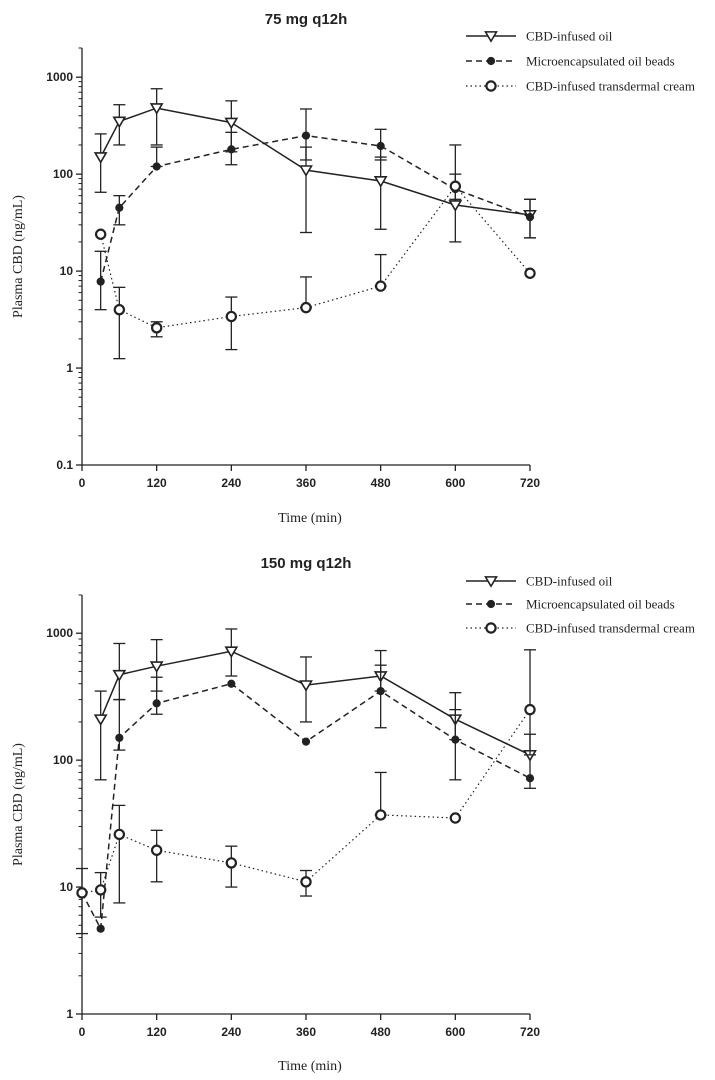  Describe the element at coordinates (64, 465) in the screenshot. I see `y-tick-label: 0.1` at that location.